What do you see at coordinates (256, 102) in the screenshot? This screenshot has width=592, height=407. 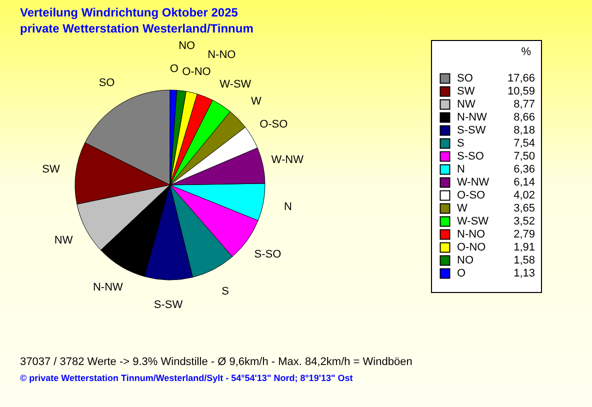 I see `slice-label: W` at bounding box center [256, 102].